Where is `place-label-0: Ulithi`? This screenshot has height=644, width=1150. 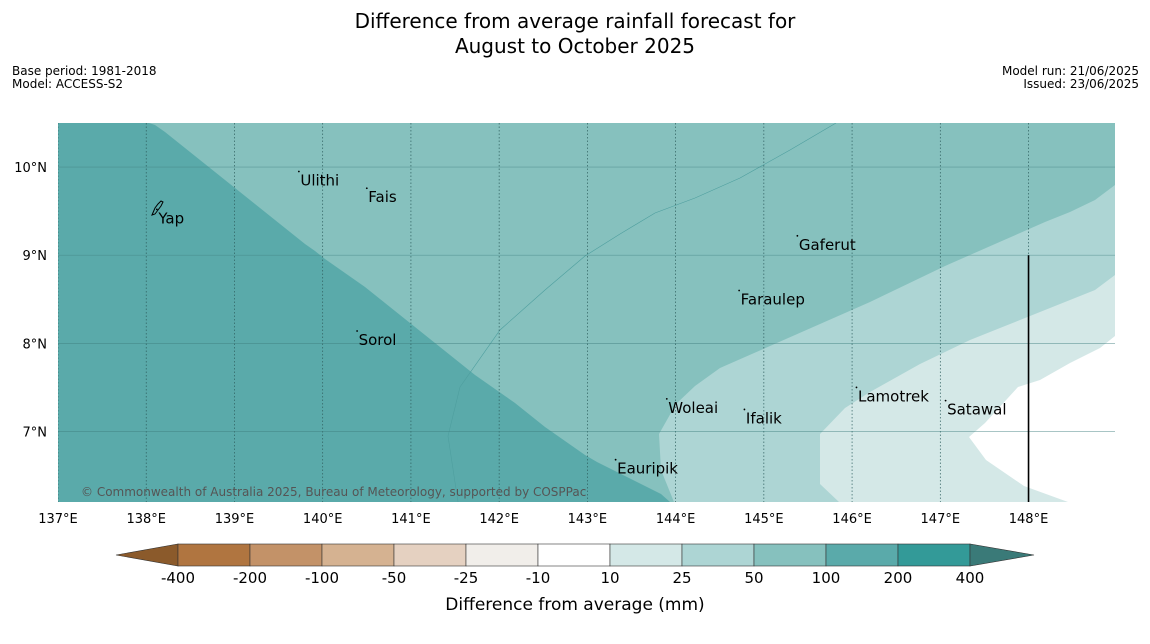 place-label-0: Ulithi is located at coordinates (319, 180).